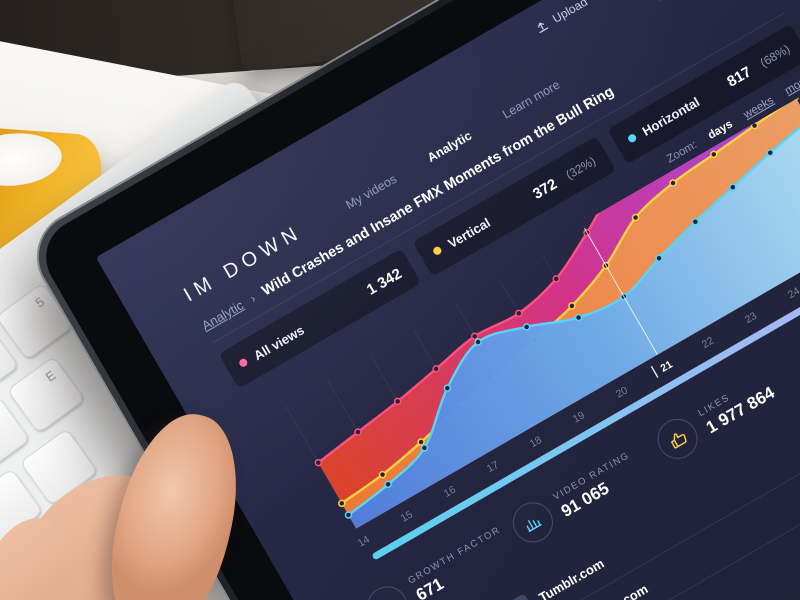 The height and width of the screenshot is (600, 800). Describe the element at coordinates (32, 159) in the screenshot. I see `mug-rim` at that location.